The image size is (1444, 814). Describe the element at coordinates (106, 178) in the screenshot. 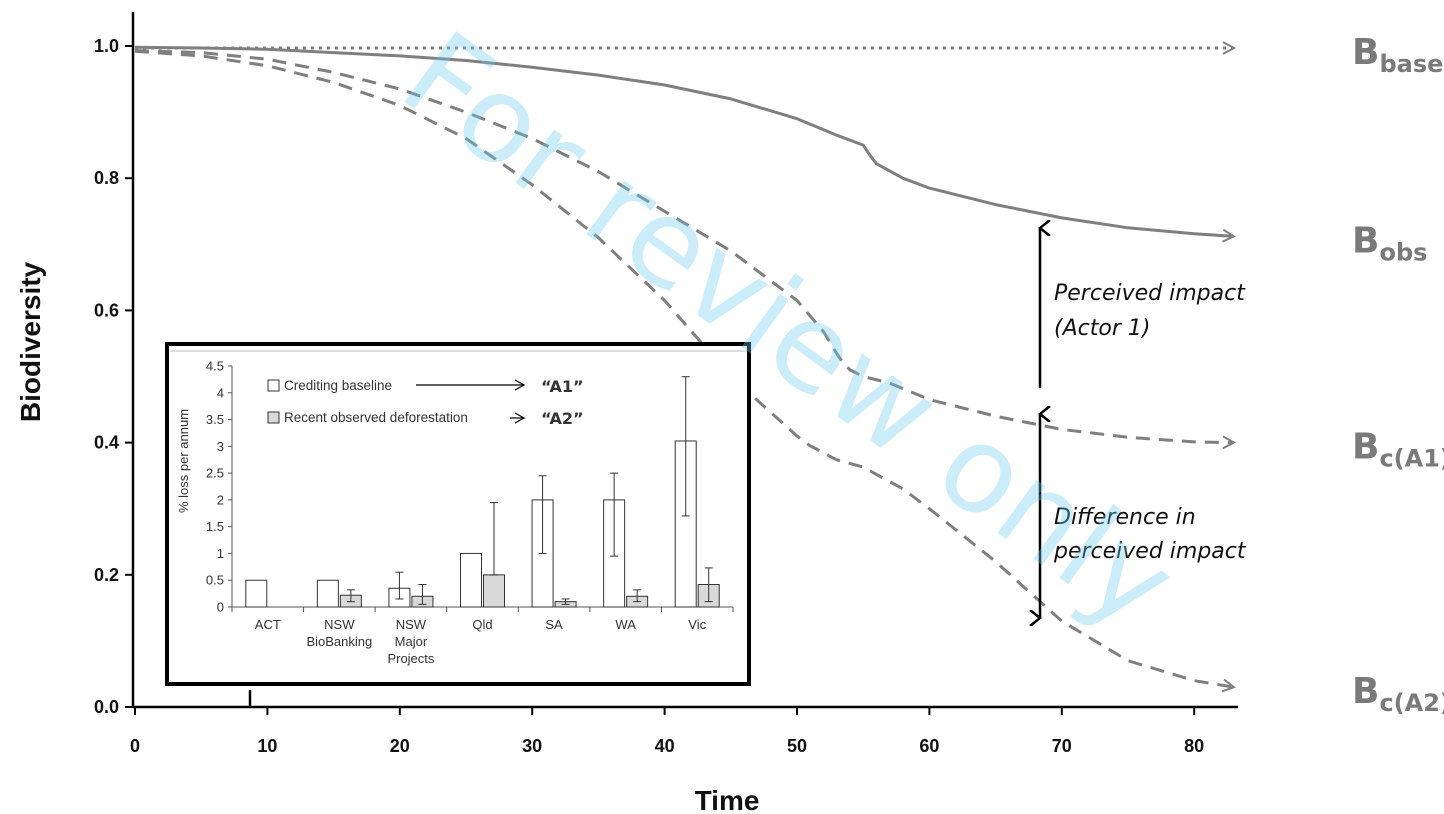

I see `y-tick-label: 0.8` at that location.